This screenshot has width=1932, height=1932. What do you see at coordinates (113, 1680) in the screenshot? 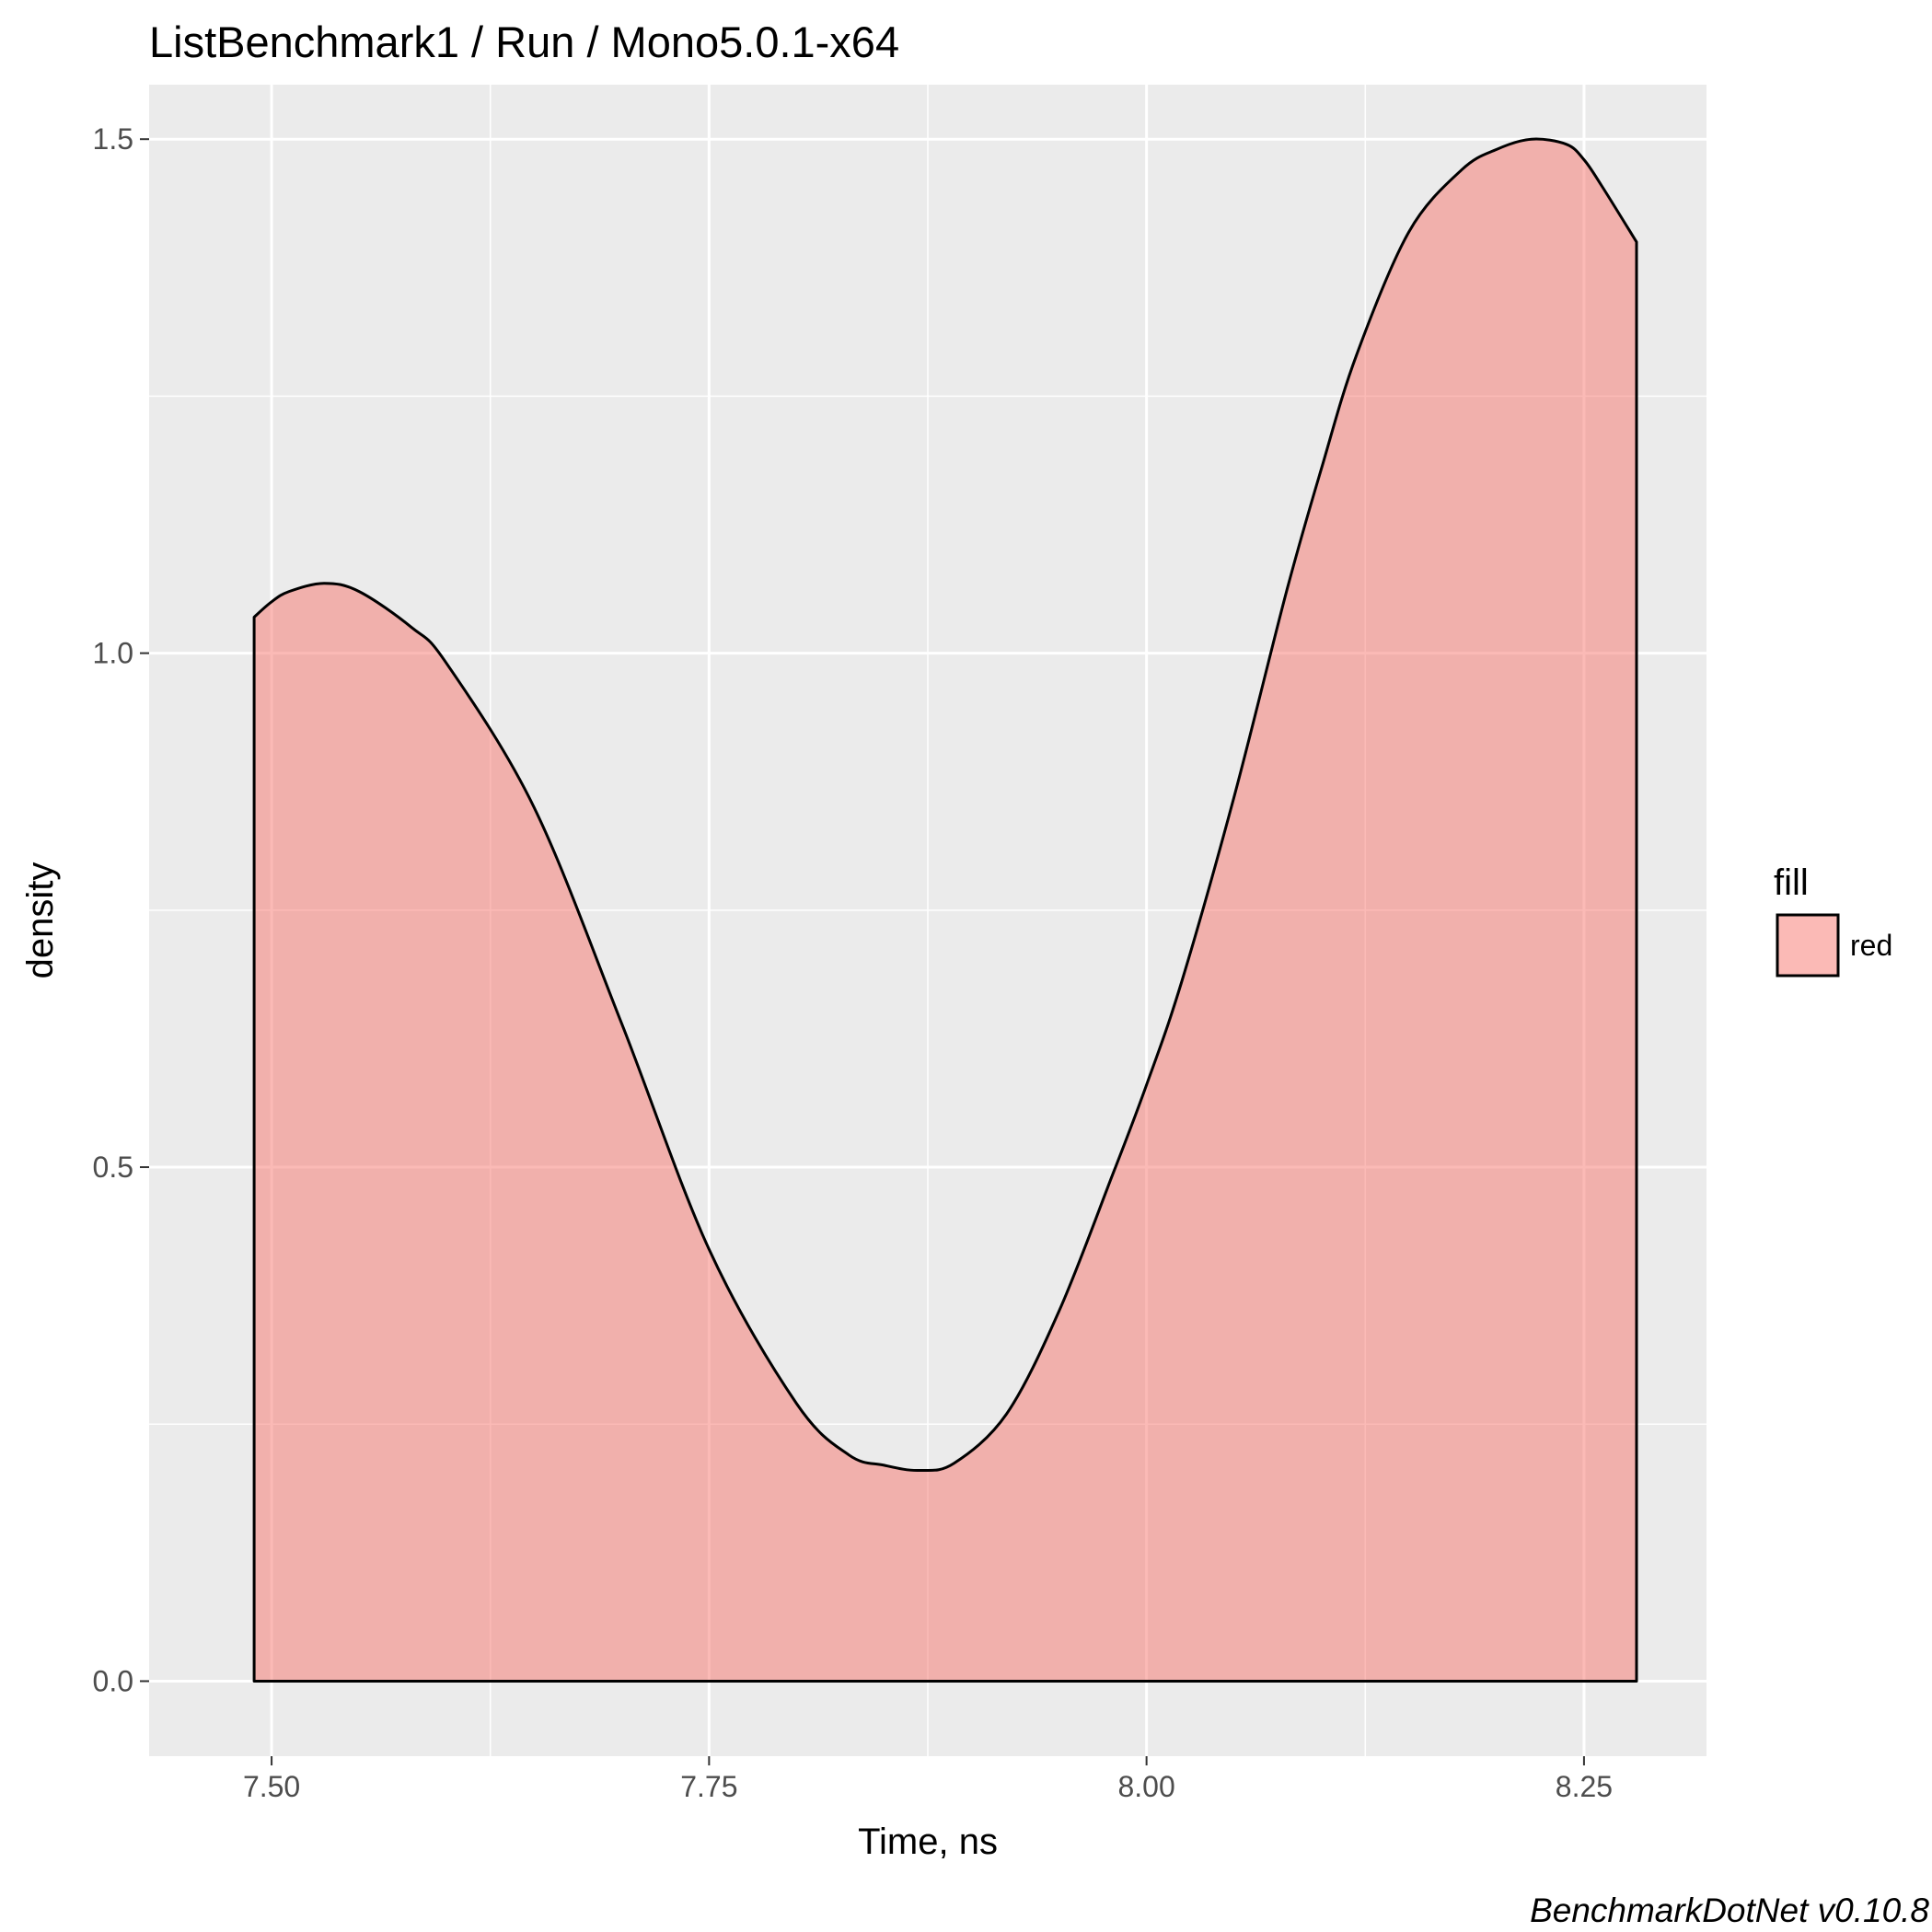
I see `y-tick-label: 0.0` at bounding box center [113, 1680].